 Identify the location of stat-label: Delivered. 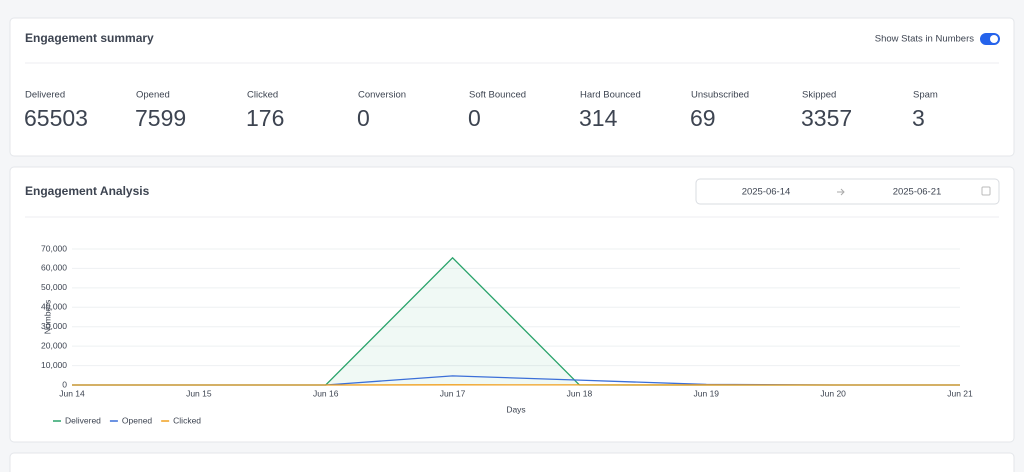
(45, 95).